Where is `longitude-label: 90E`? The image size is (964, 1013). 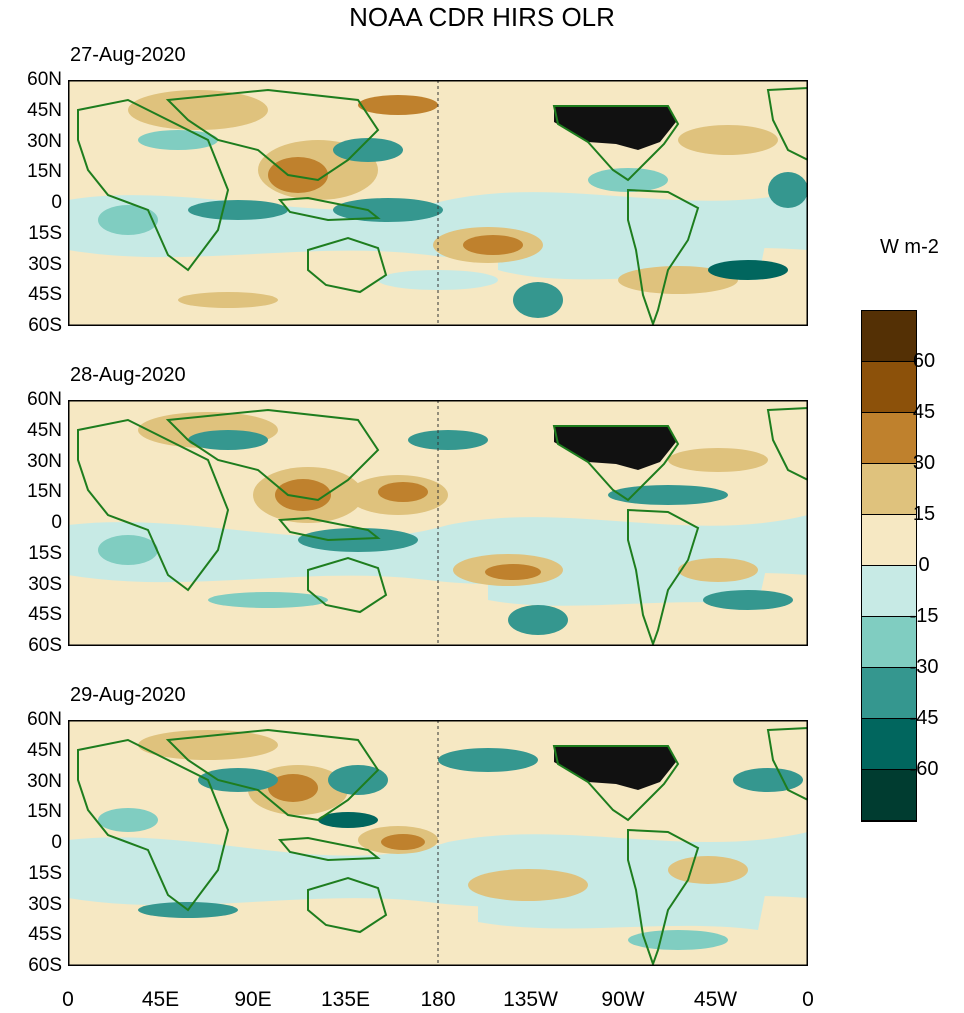
longitude-label: 90E is located at coordinates (253, 999).